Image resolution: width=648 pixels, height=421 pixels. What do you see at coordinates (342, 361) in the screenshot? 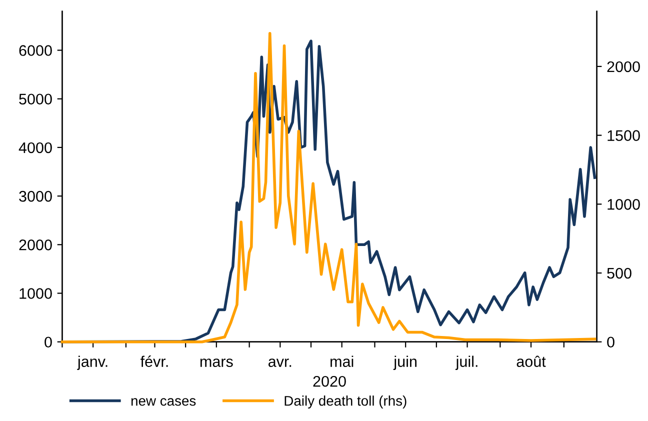
I see `x-tick-label: mai` at bounding box center [342, 361].